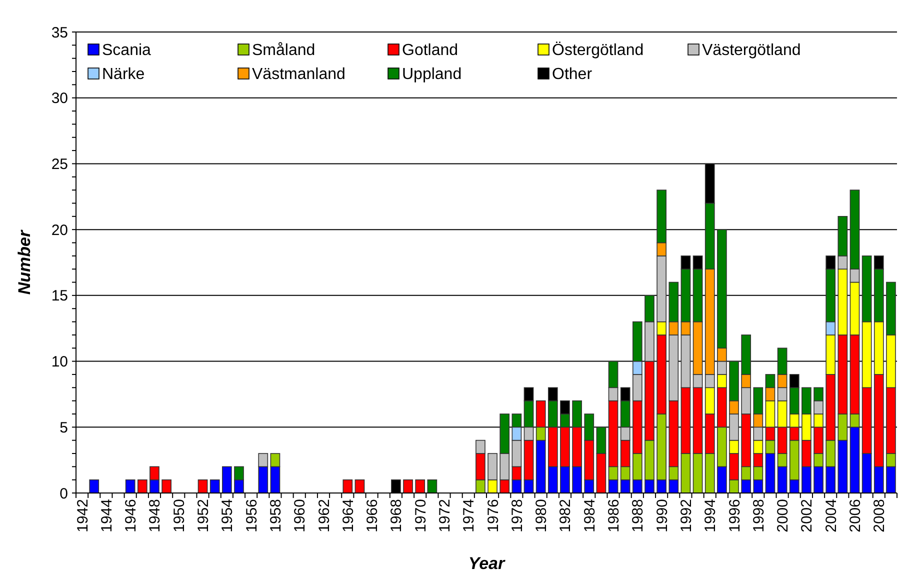 The image size is (911, 583). Describe the element at coordinates (711, 515) in the screenshot. I see `x-tick-label: 1994` at that location.